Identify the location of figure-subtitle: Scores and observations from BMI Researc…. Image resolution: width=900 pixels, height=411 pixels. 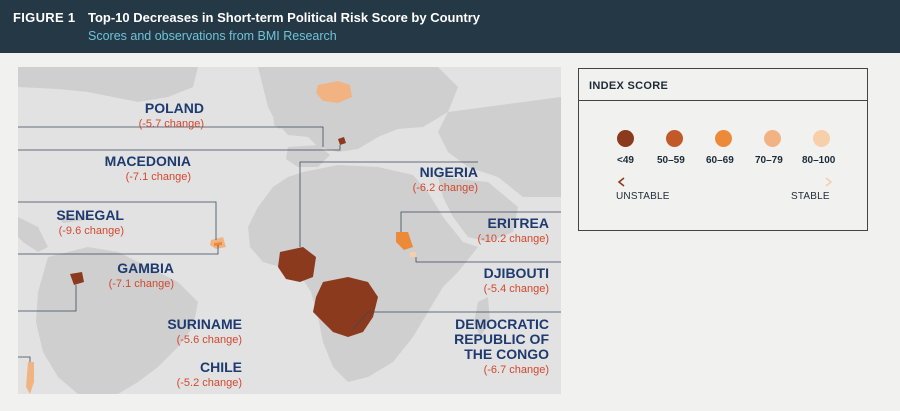
(212, 36).